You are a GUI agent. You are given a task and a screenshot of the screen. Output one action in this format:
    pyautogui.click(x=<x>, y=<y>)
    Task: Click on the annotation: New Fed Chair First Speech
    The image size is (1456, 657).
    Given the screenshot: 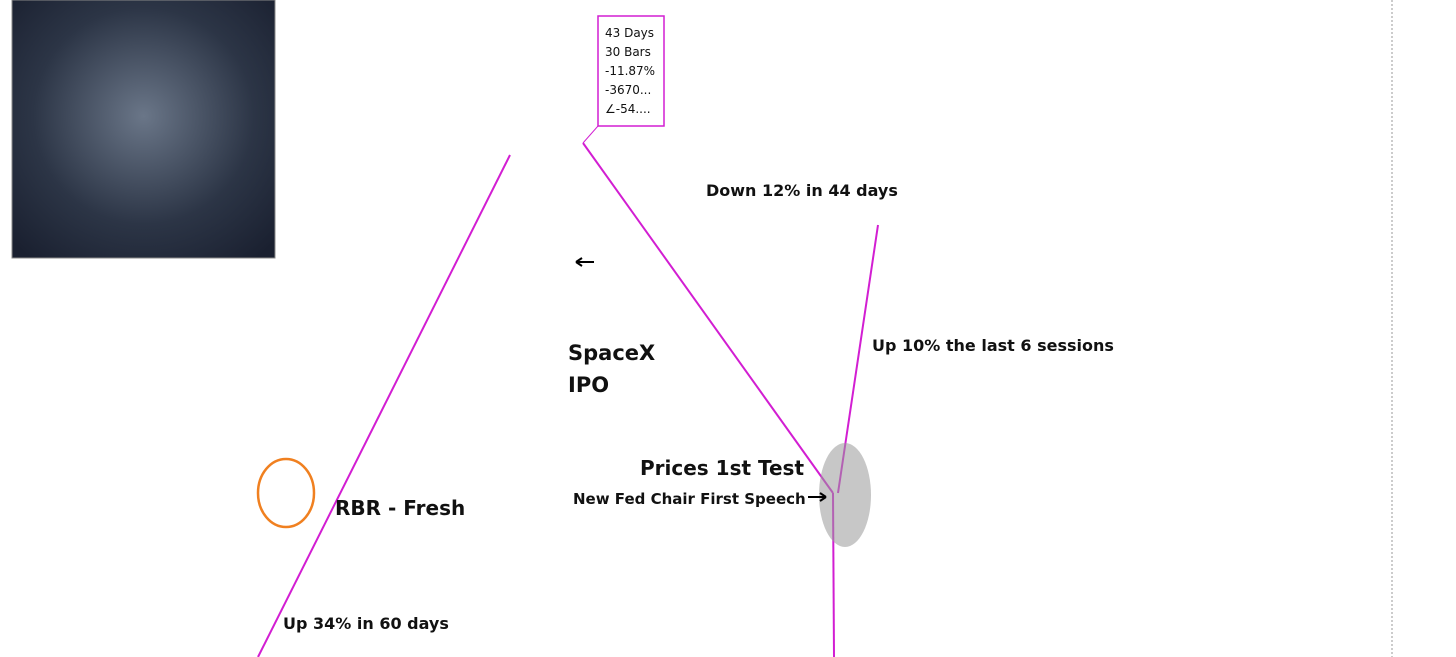 What is the action you would take?
    pyautogui.click(x=689, y=499)
    